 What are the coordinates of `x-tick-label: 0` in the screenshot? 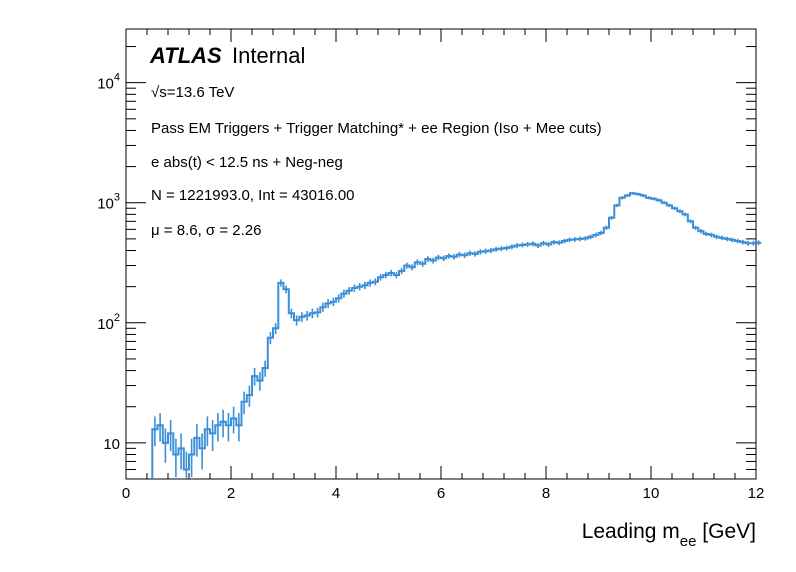 It's located at (126, 493).